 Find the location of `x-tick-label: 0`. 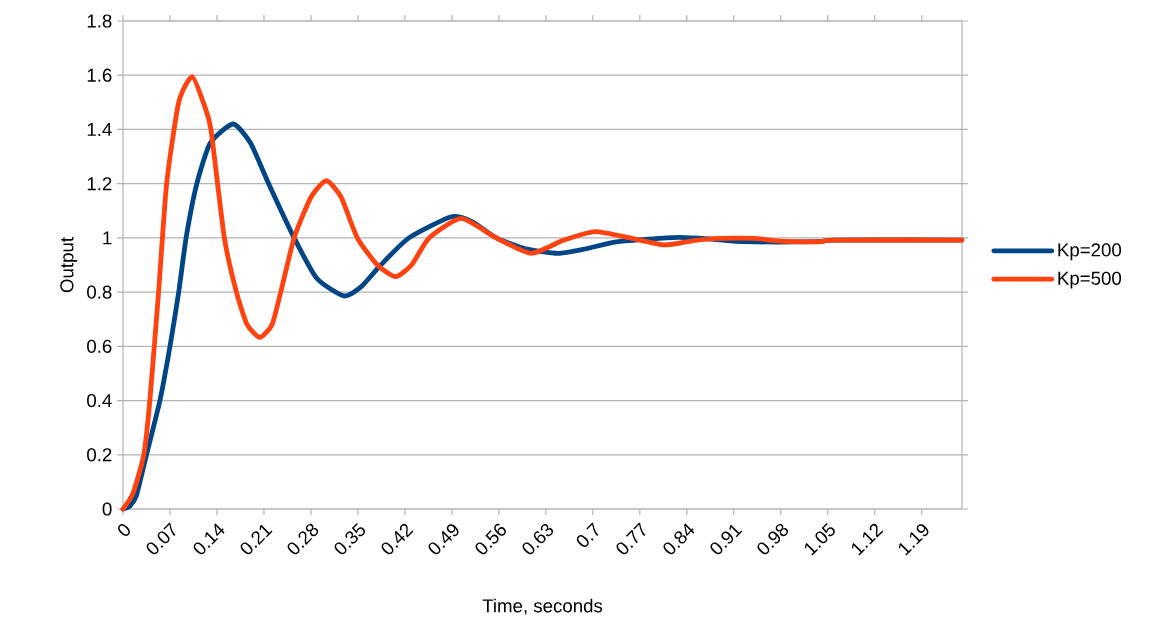

x-tick-label: 0 is located at coordinates (124, 530).